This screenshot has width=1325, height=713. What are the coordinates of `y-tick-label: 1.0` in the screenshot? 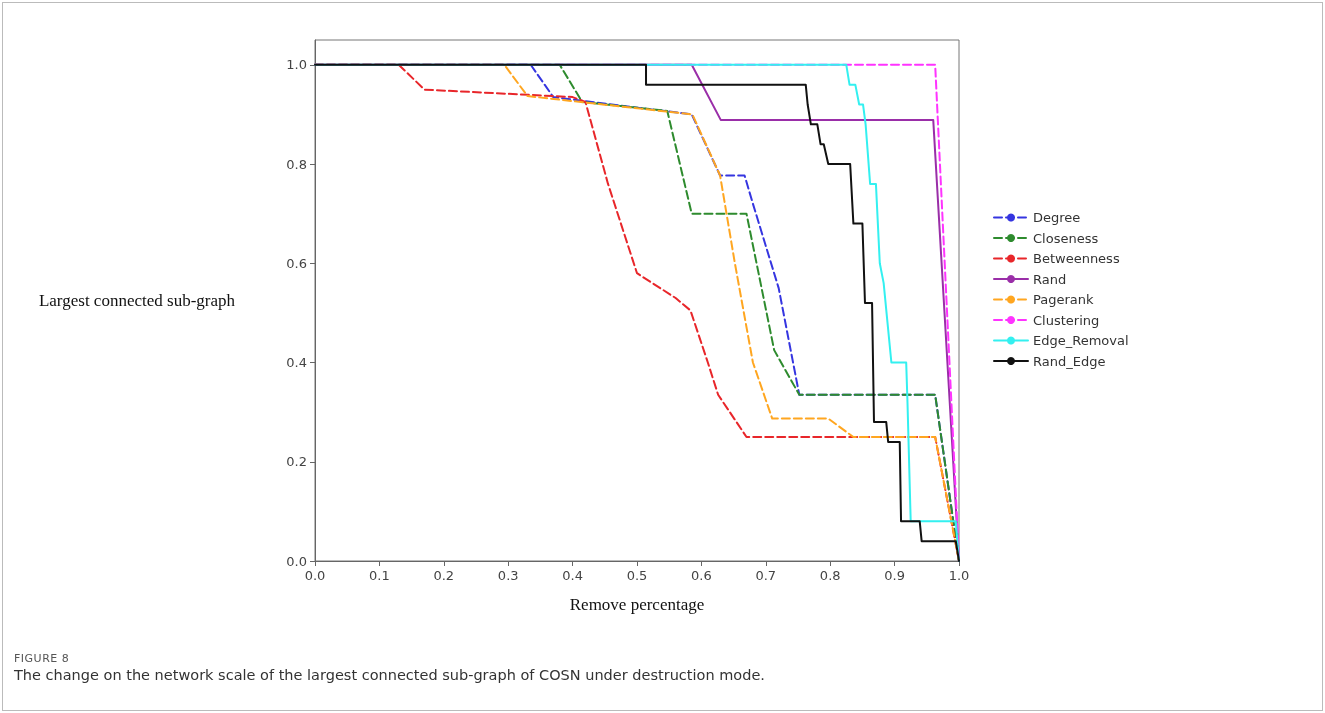 It's located at (296, 65).